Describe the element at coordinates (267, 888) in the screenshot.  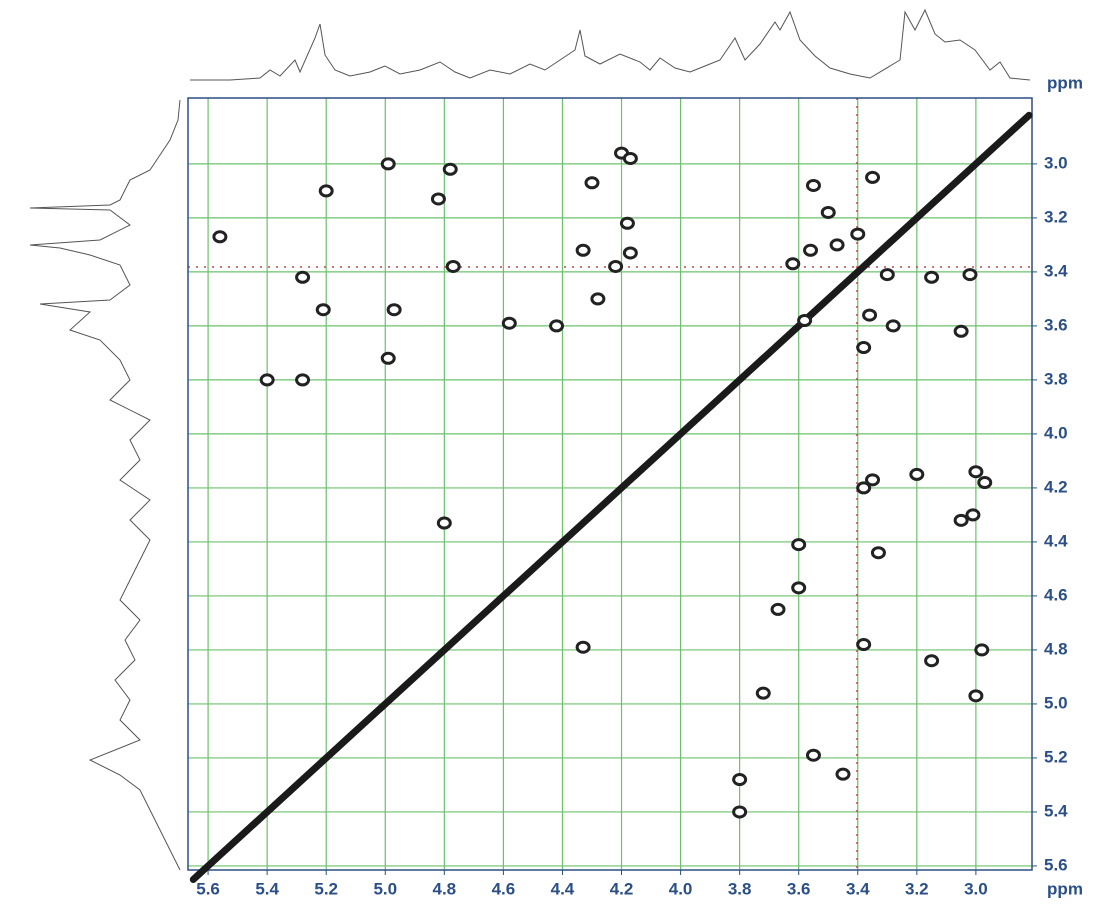
I see `x-tick-label: 5.4` at that location.